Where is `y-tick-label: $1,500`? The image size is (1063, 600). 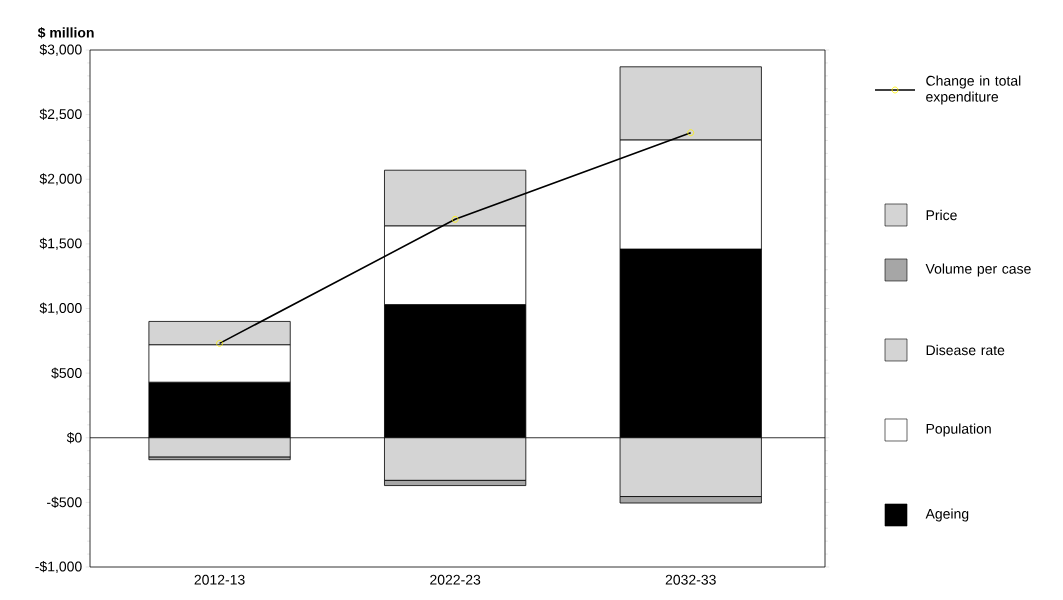
y-tick-label: $1,500 is located at coordinates (60, 243).